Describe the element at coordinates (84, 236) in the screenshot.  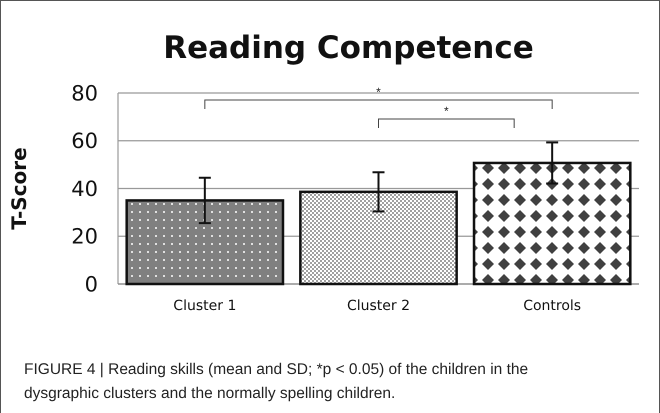
I see `y-tick-label: 20` at that location.